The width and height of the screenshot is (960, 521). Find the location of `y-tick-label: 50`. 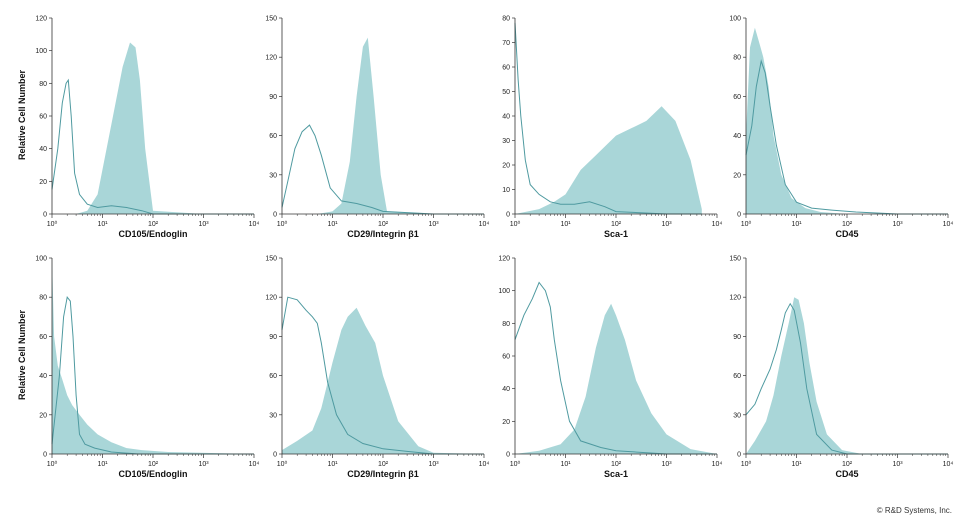

y-tick-label: 50 is located at coordinates (506, 92).